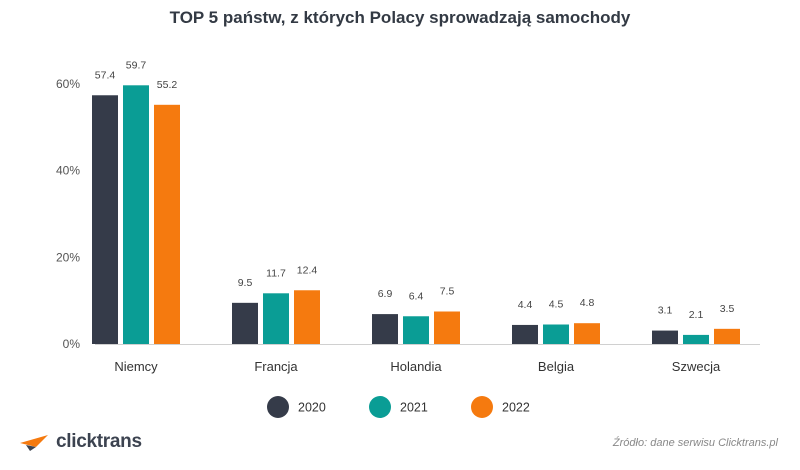 The width and height of the screenshot is (800, 470). What do you see at coordinates (276, 318) in the screenshot?
I see `bar-francja-2021` at bounding box center [276, 318].